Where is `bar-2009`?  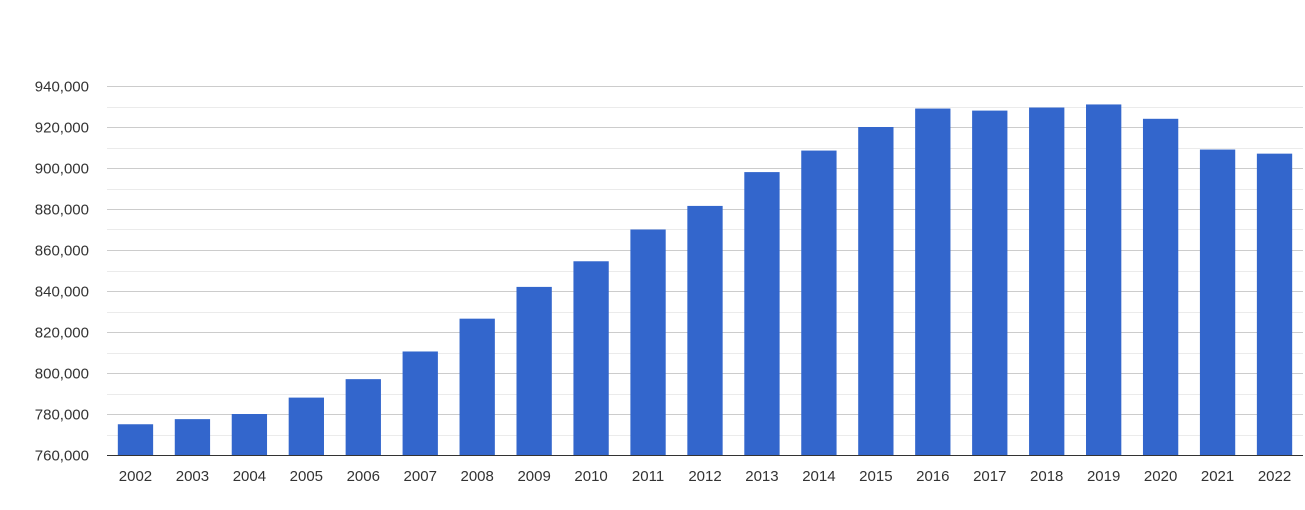
bar-2009 is located at coordinates (534, 370).